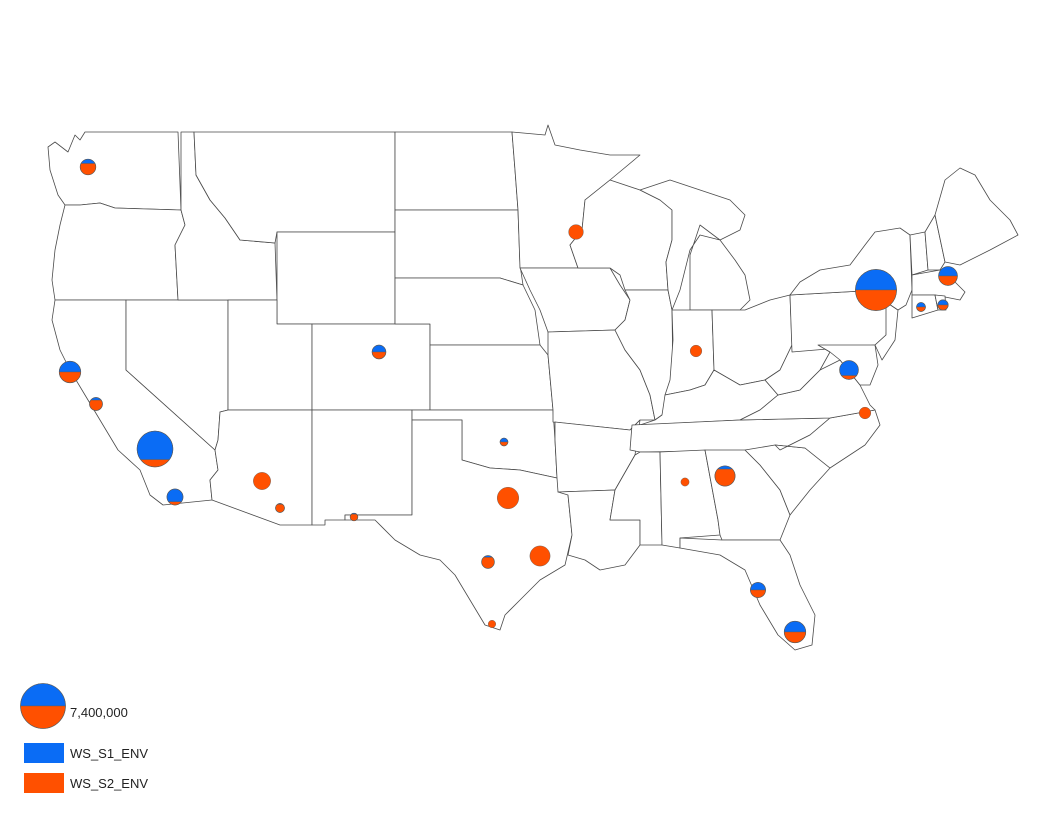  Describe the element at coordinates (456, 171) in the screenshot. I see `state-north-dakota` at that location.